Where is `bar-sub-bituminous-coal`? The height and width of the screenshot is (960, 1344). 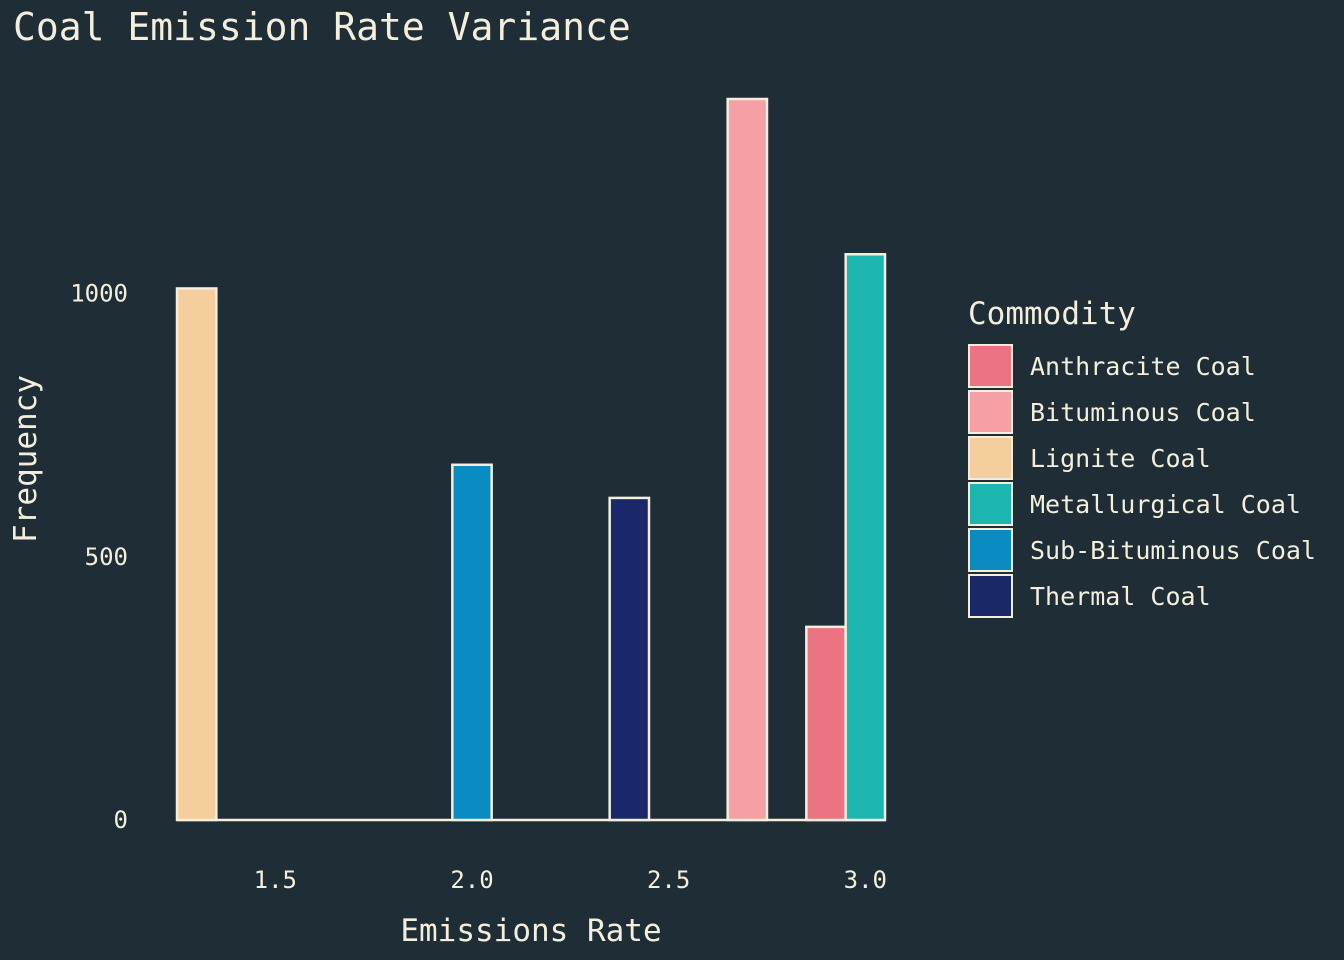
bar-sub-bituminous-coal is located at coordinates (472, 642).